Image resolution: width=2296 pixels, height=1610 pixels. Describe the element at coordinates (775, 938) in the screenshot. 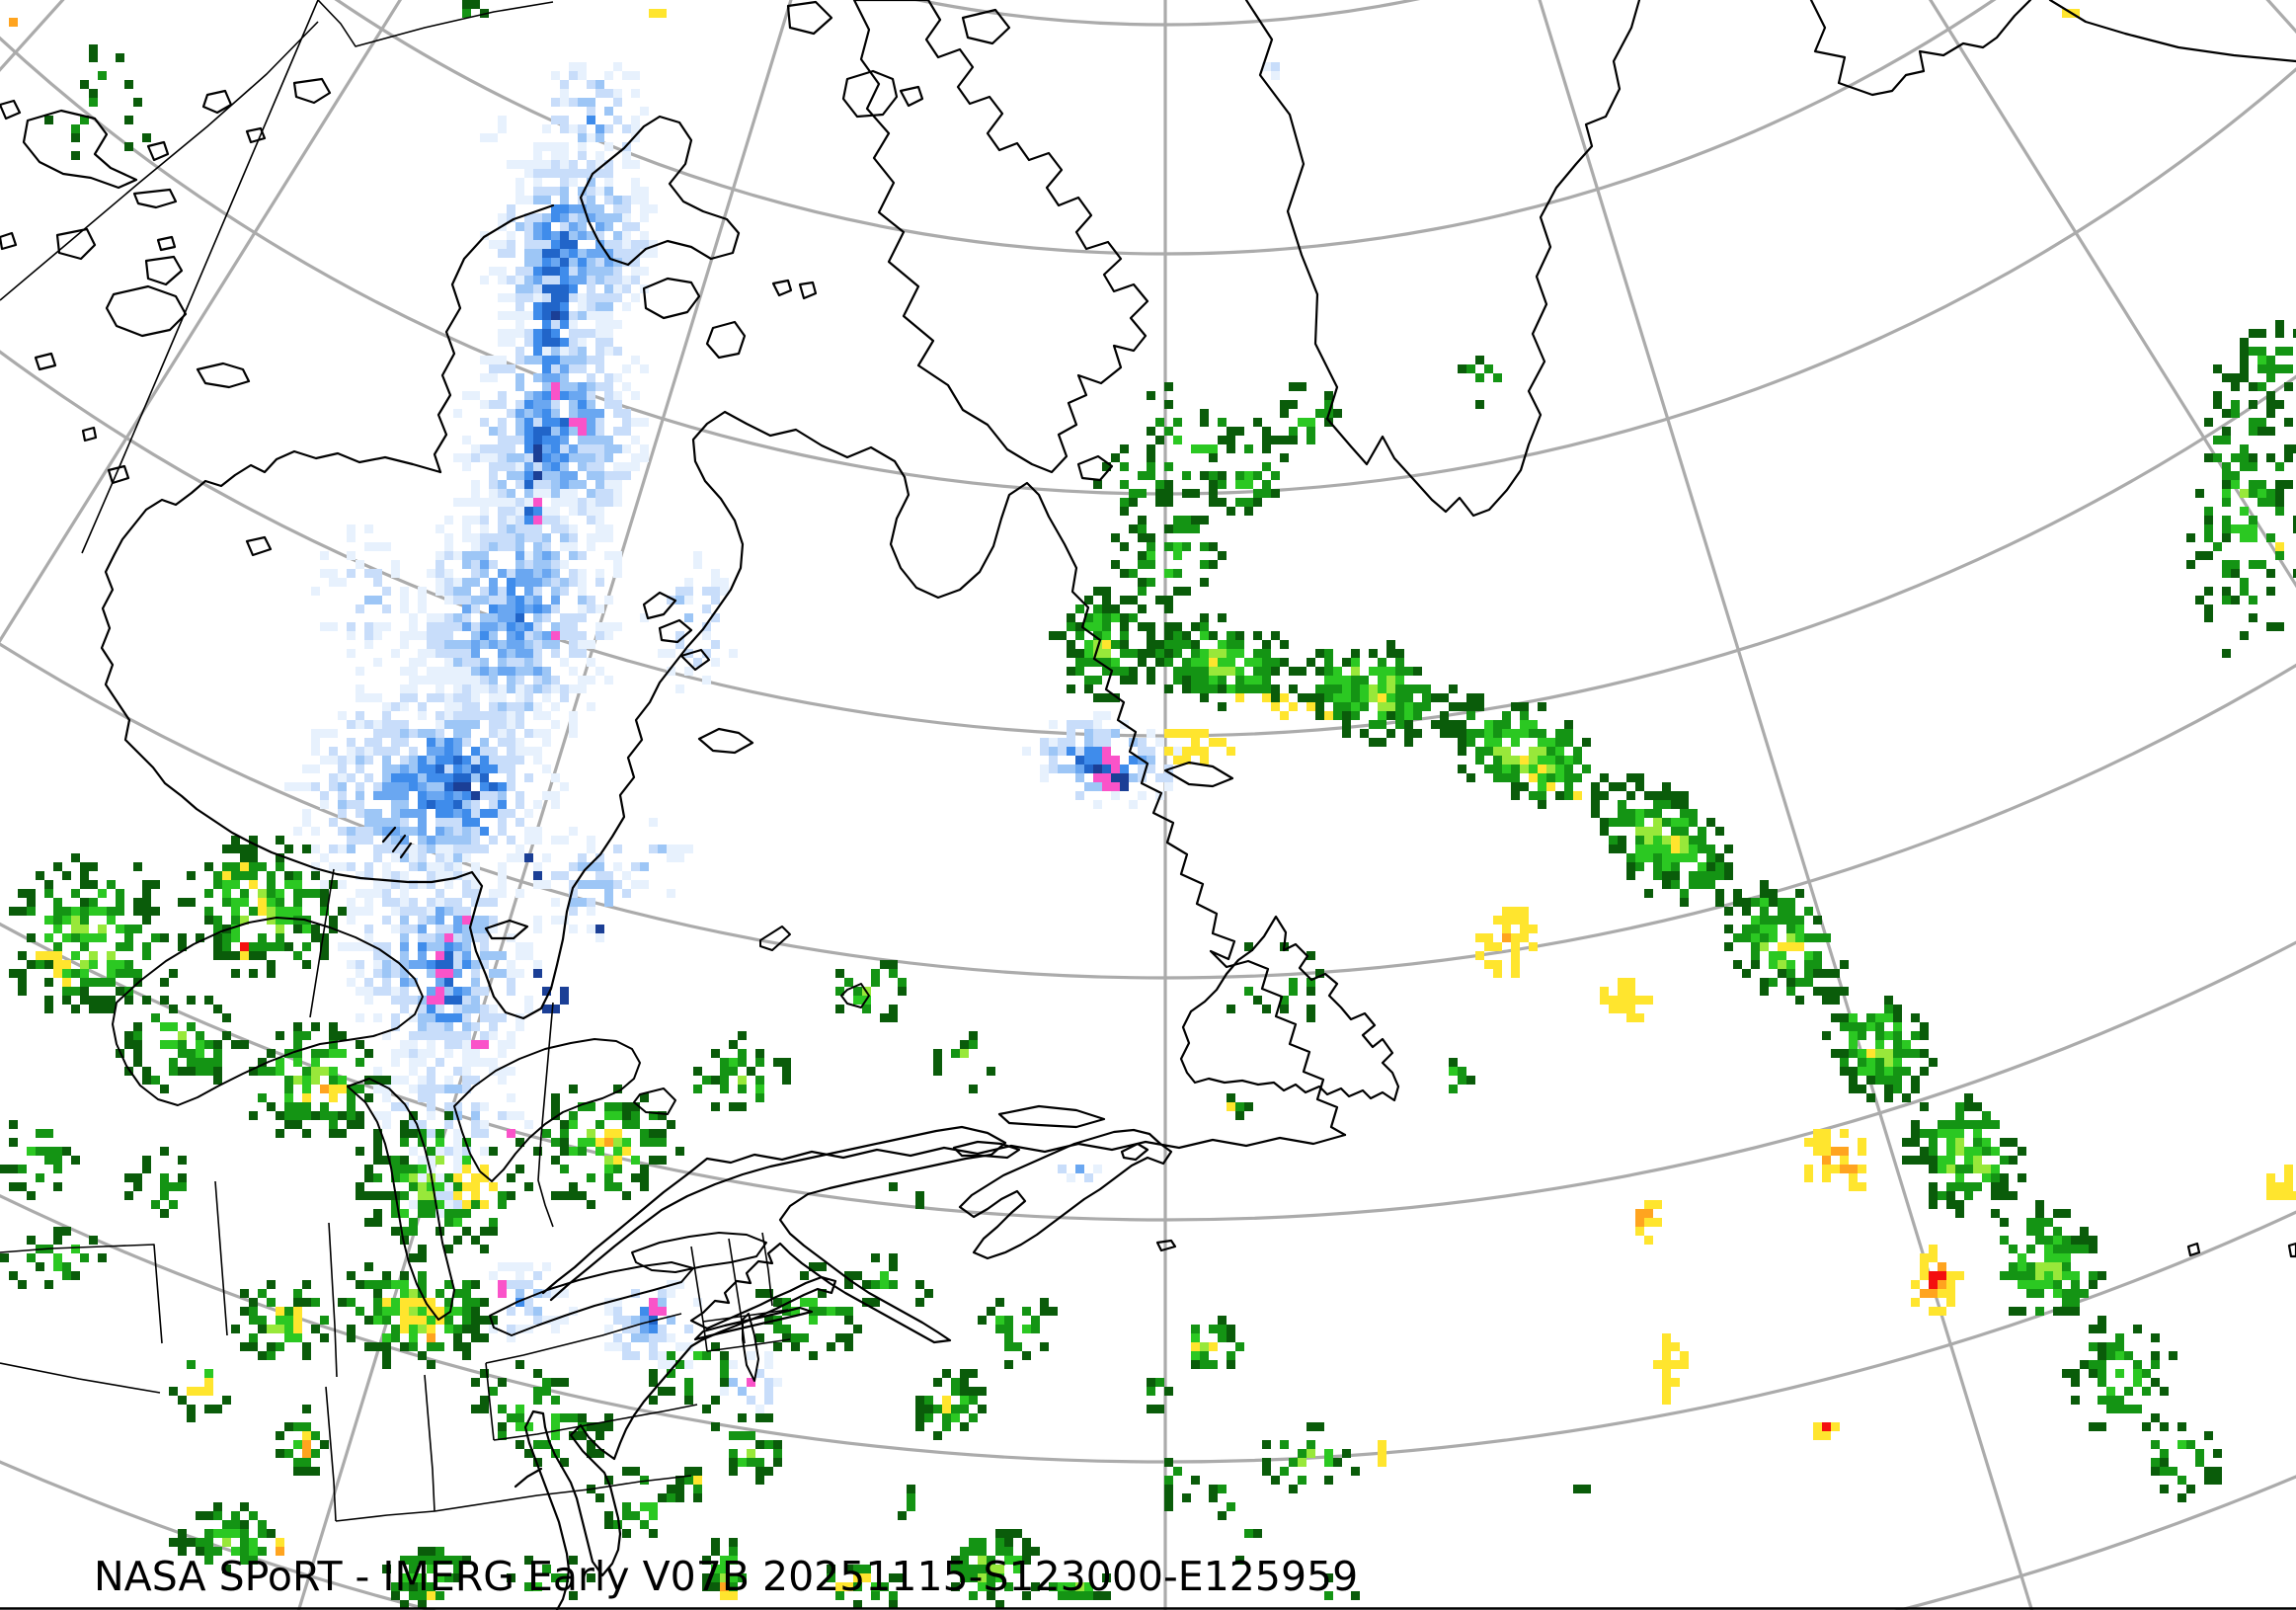

I see `lake-mistassini` at that location.